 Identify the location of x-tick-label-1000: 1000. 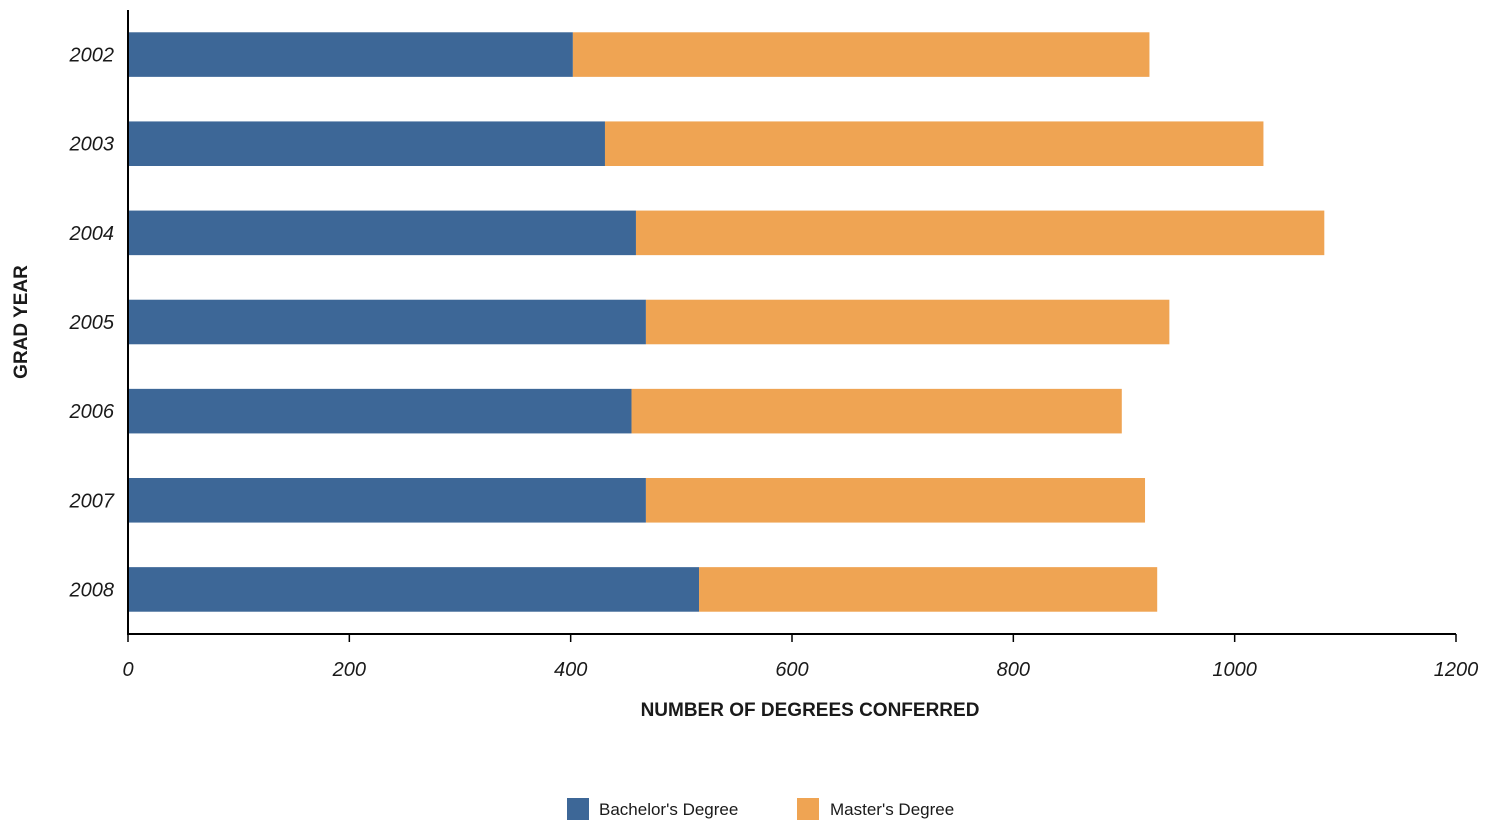
(1234, 670).